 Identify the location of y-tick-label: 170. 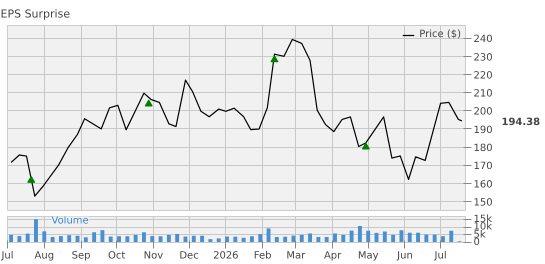
(483, 166).